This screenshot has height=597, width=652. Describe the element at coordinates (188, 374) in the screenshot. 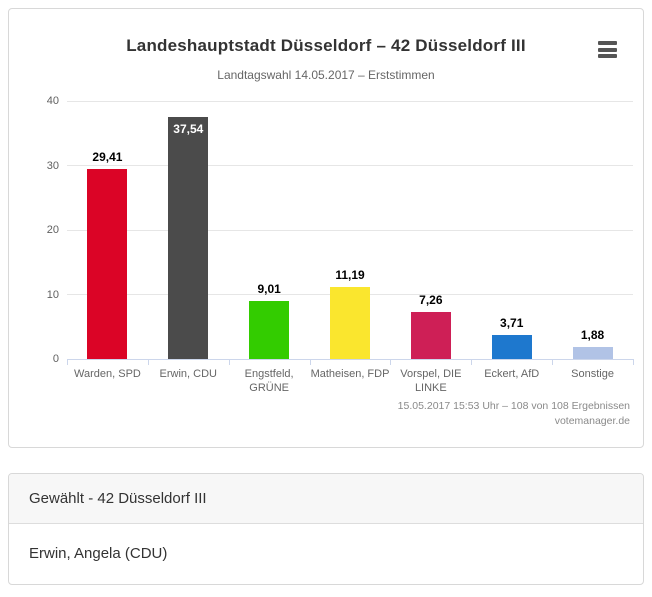

I see `x-axis-label-erwin-cdu: Erwin, CDU` at that location.